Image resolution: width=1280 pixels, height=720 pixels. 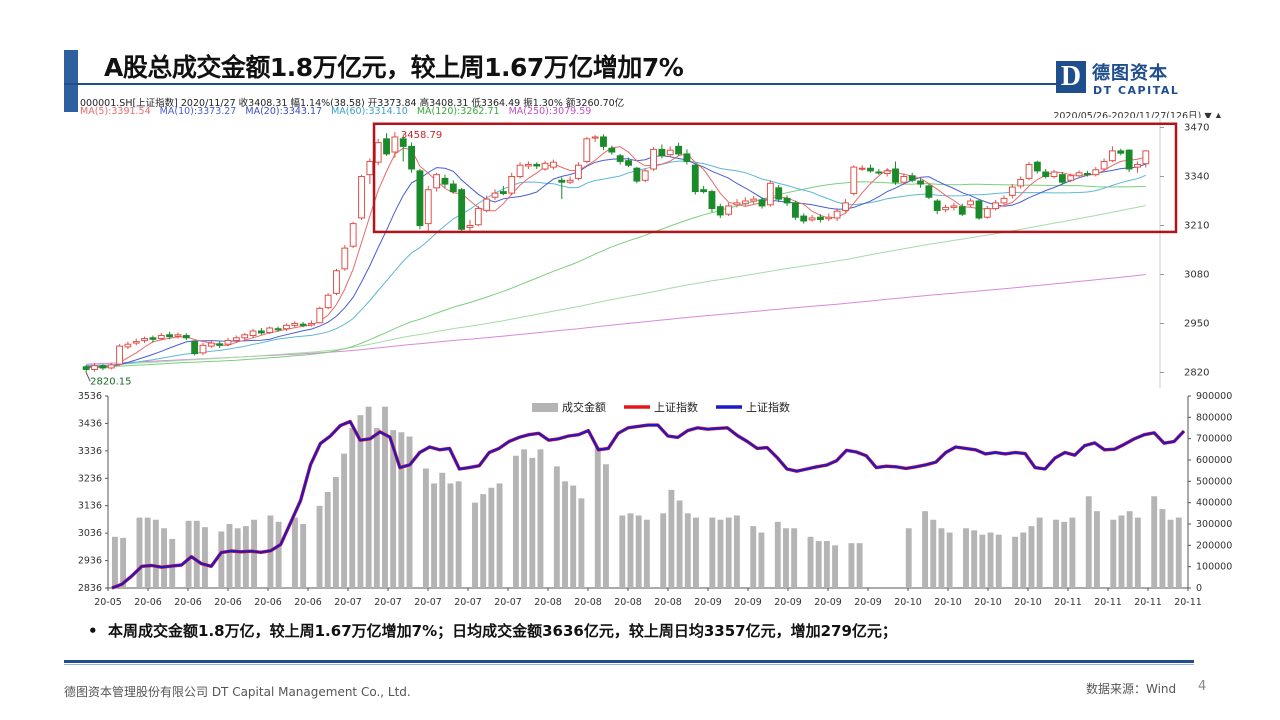 What do you see at coordinates (88, 377) in the screenshot?
I see `kline-low-pointer` at bounding box center [88, 377].